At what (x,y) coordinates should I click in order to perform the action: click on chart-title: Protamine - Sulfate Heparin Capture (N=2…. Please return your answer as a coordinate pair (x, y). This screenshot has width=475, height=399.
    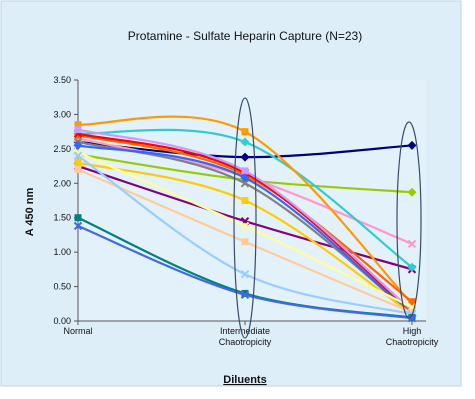
    Looking at the image, I should click on (245, 36).